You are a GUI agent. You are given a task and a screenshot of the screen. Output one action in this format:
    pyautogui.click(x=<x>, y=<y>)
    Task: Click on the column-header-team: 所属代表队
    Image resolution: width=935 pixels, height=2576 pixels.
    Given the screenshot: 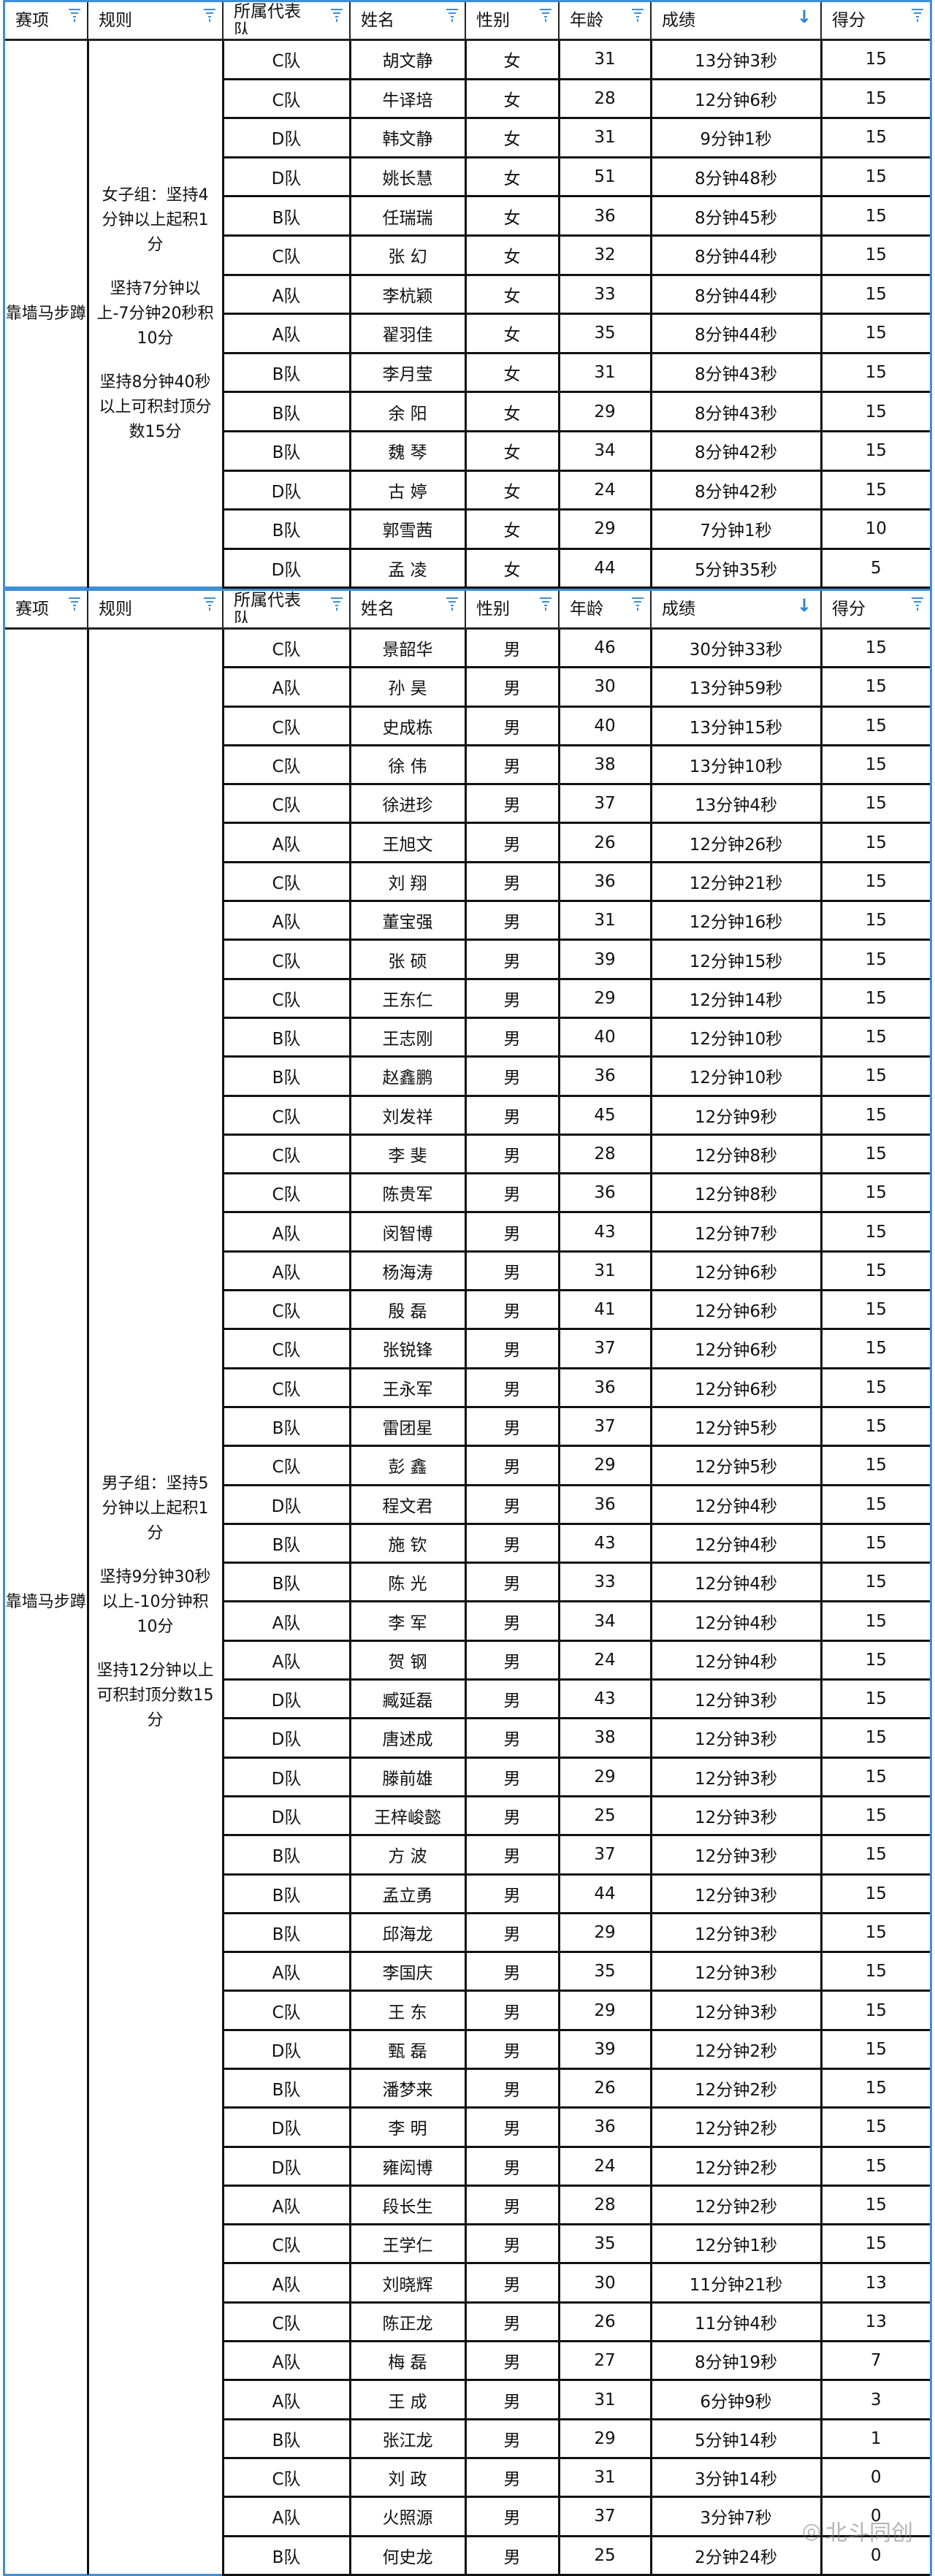 What is the action you would take?
    pyautogui.click(x=287, y=610)
    